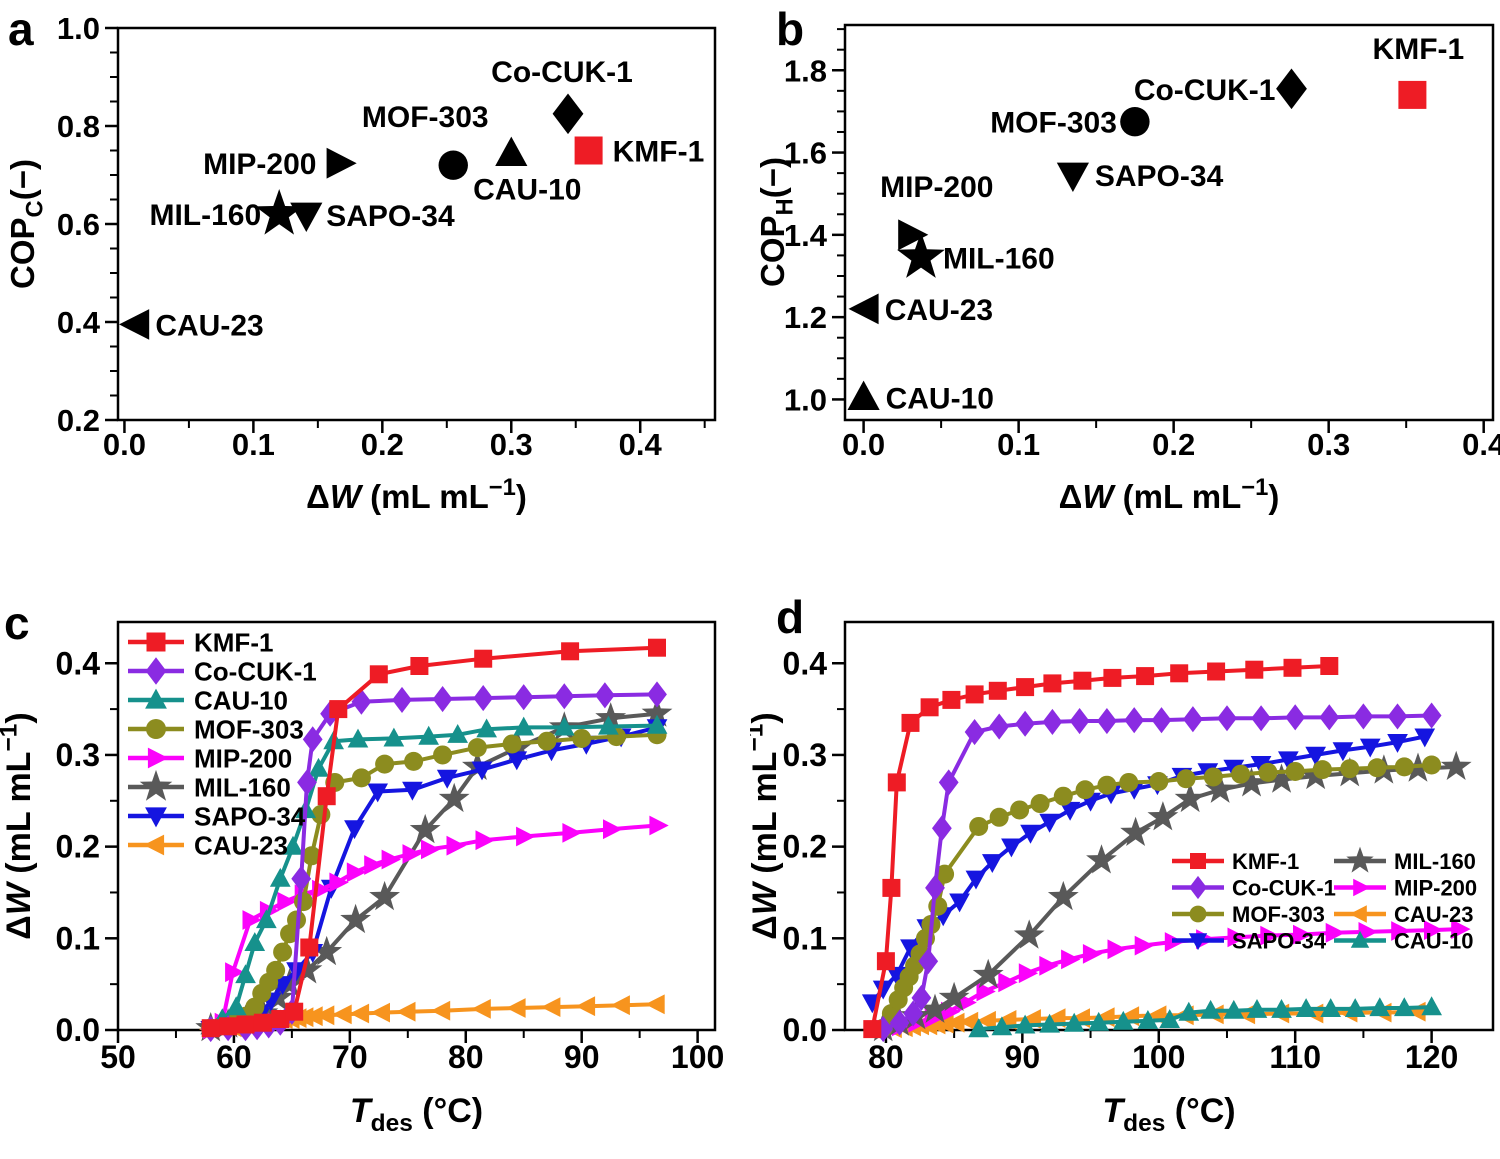 The height and width of the screenshot is (1159, 1500). Describe the element at coordinates (790, 617) in the screenshot. I see `panel-d-letter: d` at that location.